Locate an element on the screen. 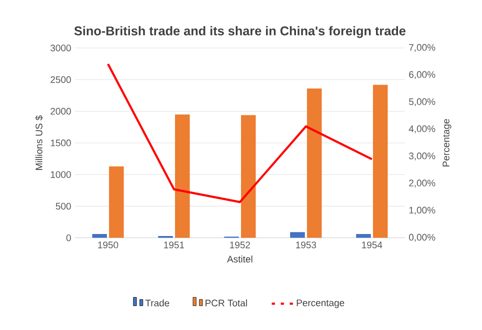 The width and height of the screenshot is (482, 330). y2-tick-label: 0,00% is located at coordinates (422, 238).